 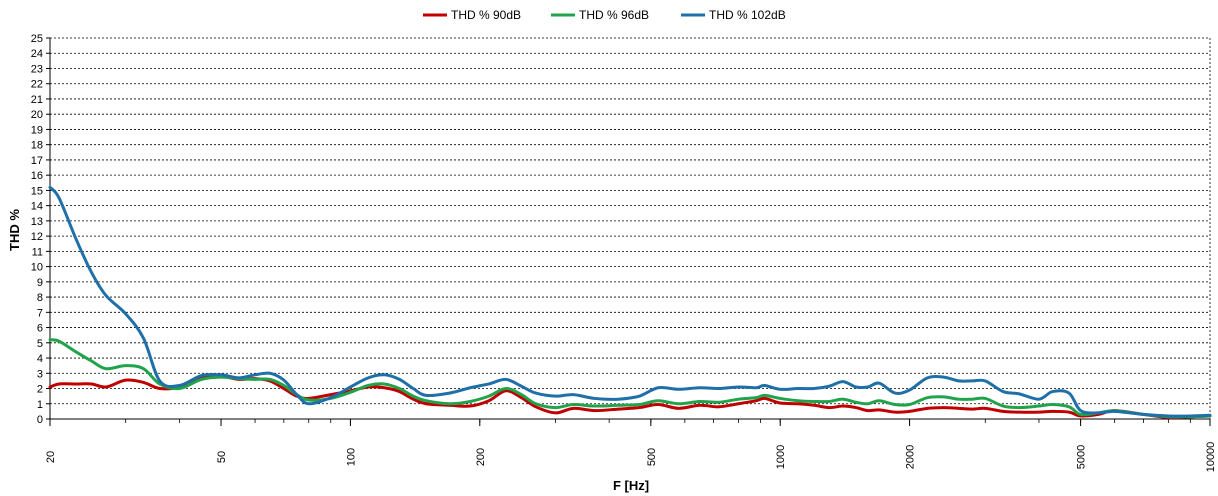 What do you see at coordinates (614, 15) in the screenshot?
I see `legend-label-thd-96db: THD % 96dB` at bounding box center [614, 15].